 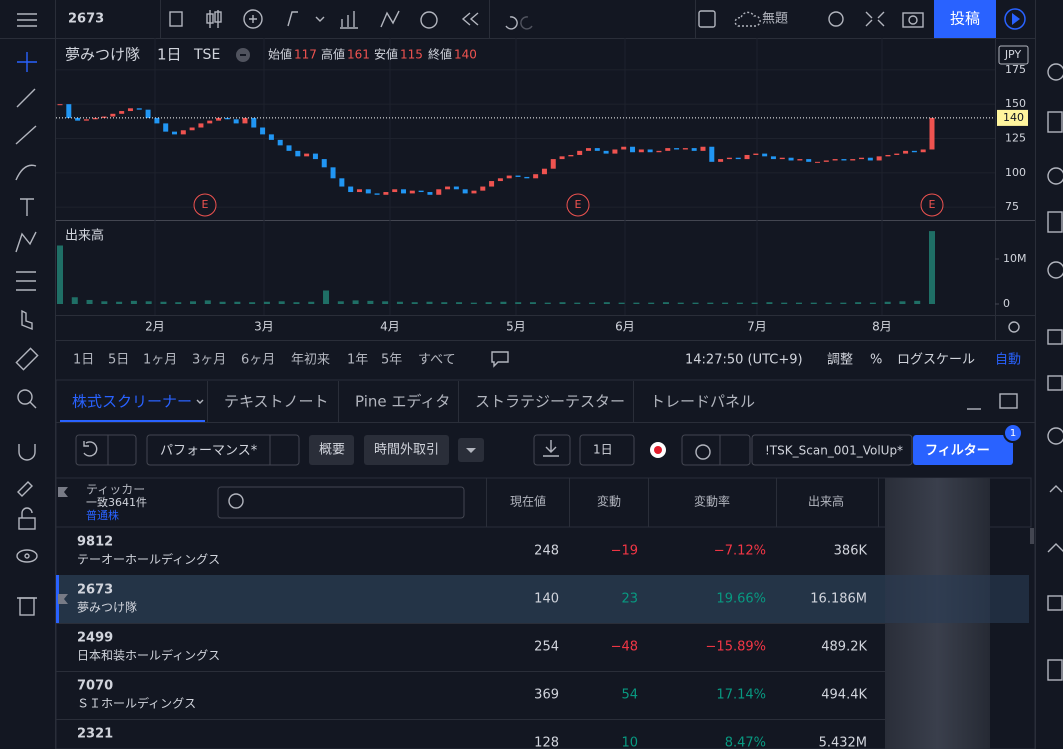 What do you see at coordinates (95, 734) in the screenshot?
I see `ticker-code: 2321` at bounding box center [95, 734].